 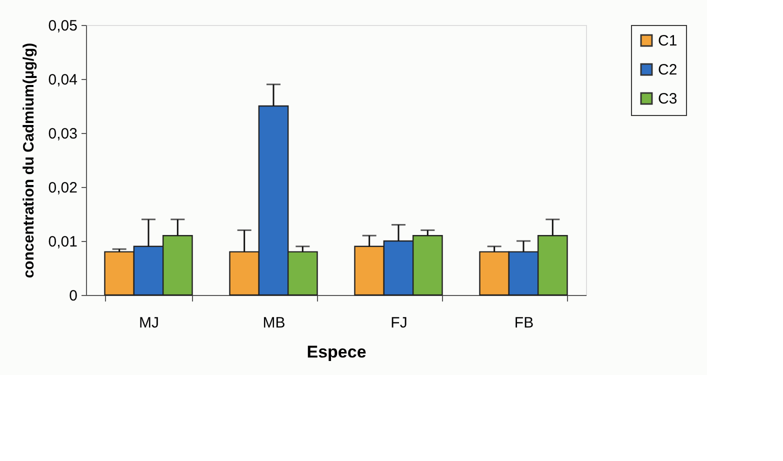 What do you see at coordinates (63, 242) in the screenshot?
I see `y-tick-label: 0,01` at bounding box center [63, 242].